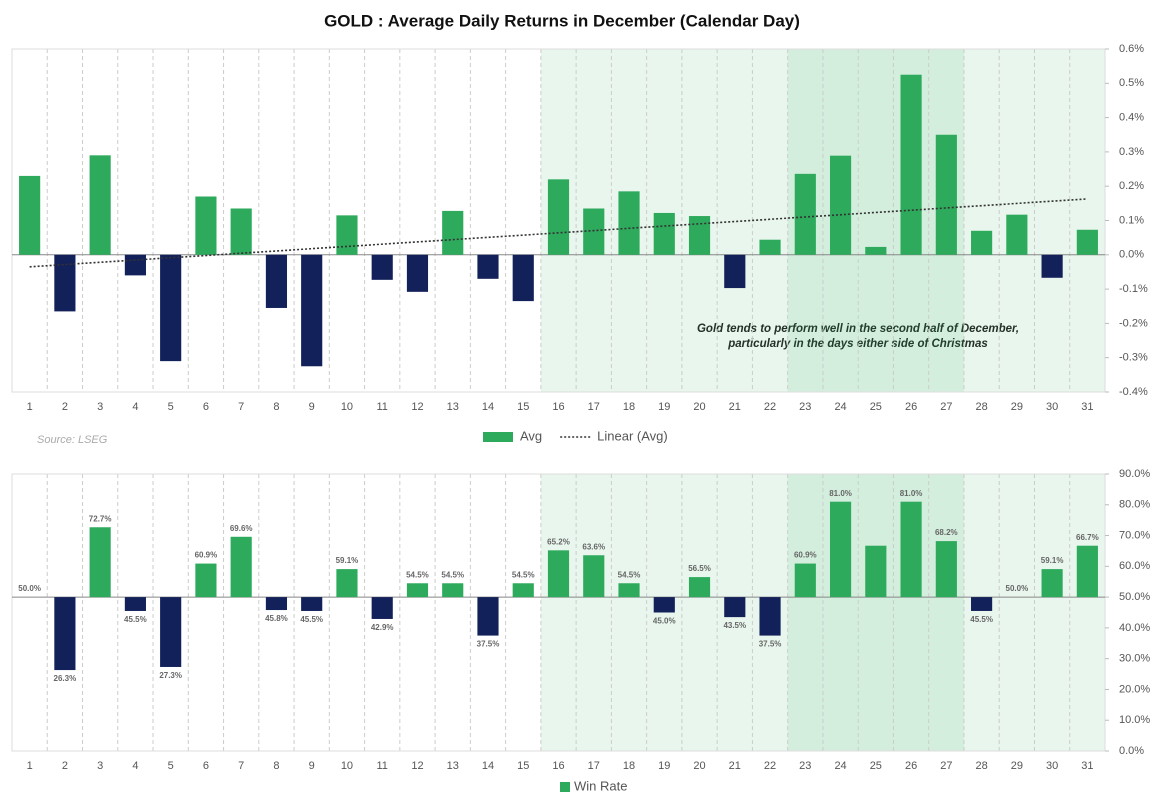 The width and height of the screenshot is (1156, 803). Describe the element at coordinates (1134, 720) in the screenshot. I see `y-tick-label: 10.0%` at that location.